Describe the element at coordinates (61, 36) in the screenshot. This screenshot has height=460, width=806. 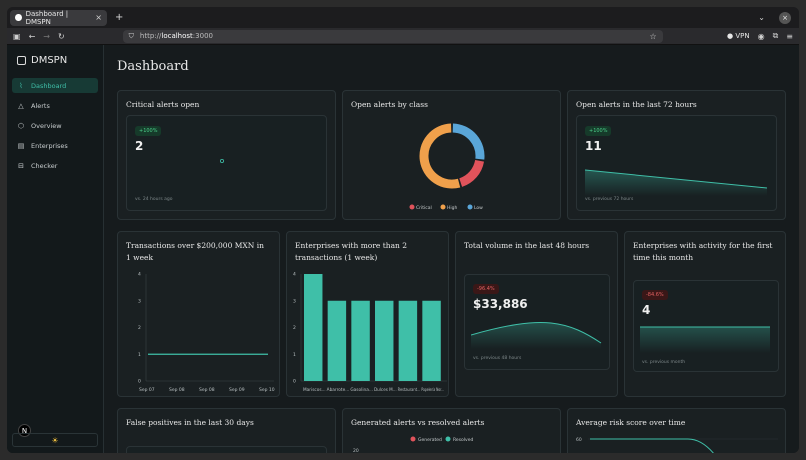
I see `reload-icon: ↻` at that location.